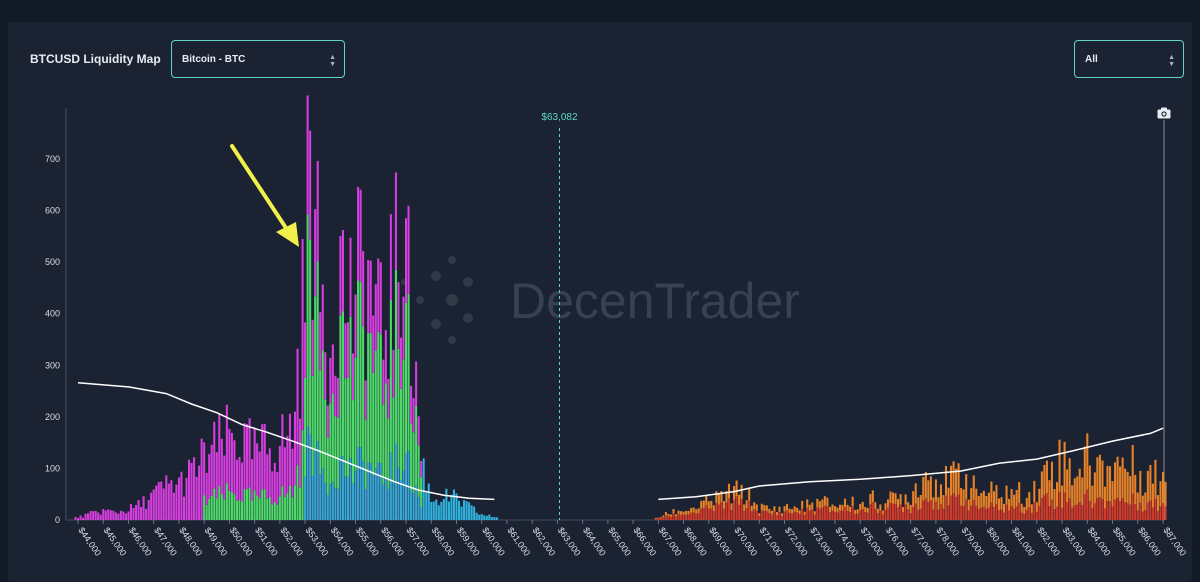  What do you see at coordinates (1129, 59) in the screenshot?
I see `range-select: All ▲ ▼` at bounding box center [1129, 59].